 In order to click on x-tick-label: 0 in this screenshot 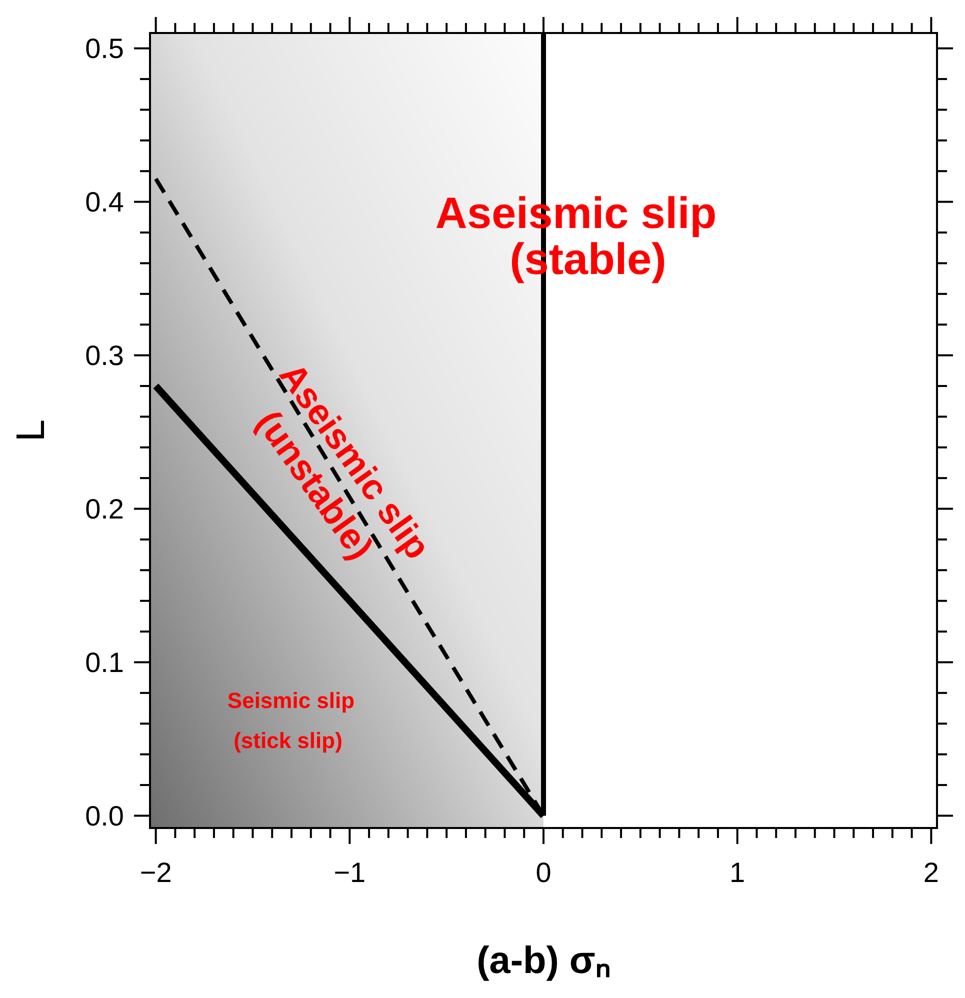, I will do `click(544, 872)`.